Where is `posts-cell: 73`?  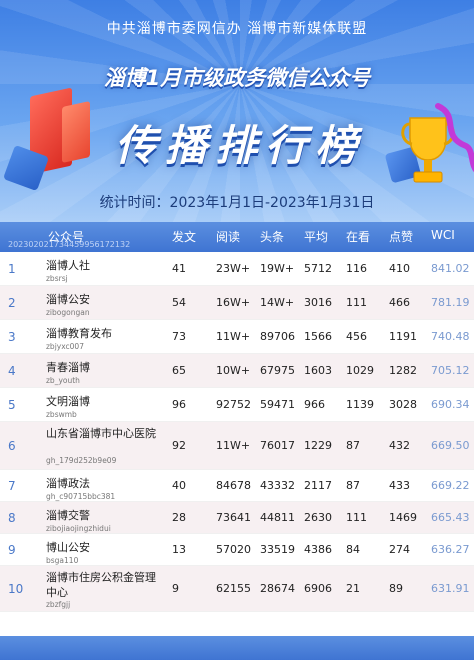
posts-cell: 73 is located at coordinates (179, 336).